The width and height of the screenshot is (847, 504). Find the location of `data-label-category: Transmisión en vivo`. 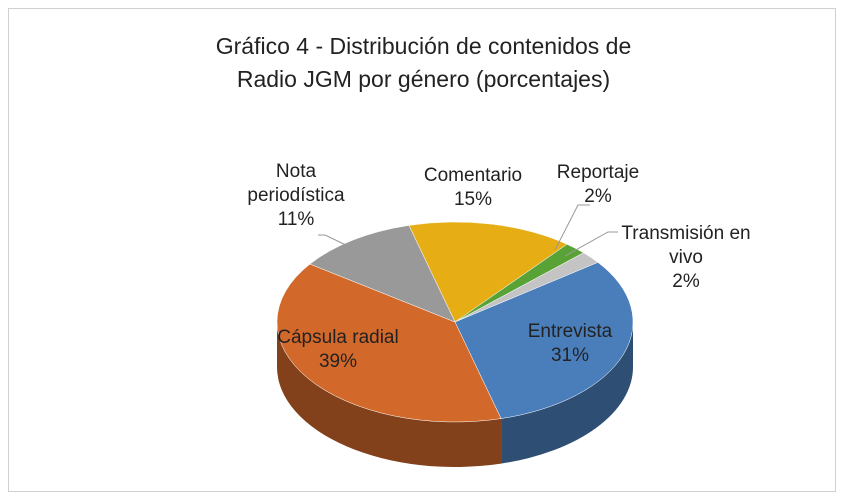

data-label-category: Transmisión en vivo is located at coordinates (686, 245).